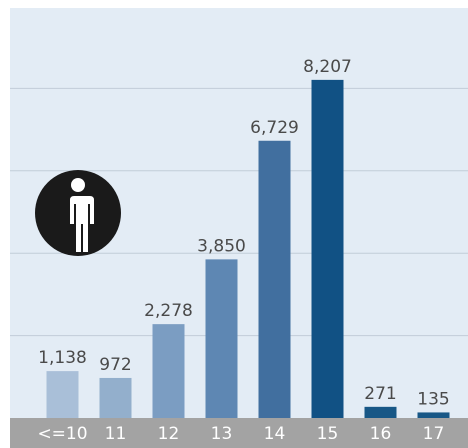 Image resolution: width=468 pixels, height=448 pixels. What do you see at coordinates (168, 311) in the screenshot?
I see `value-label: 2,278` at bounding box center [168, 311].